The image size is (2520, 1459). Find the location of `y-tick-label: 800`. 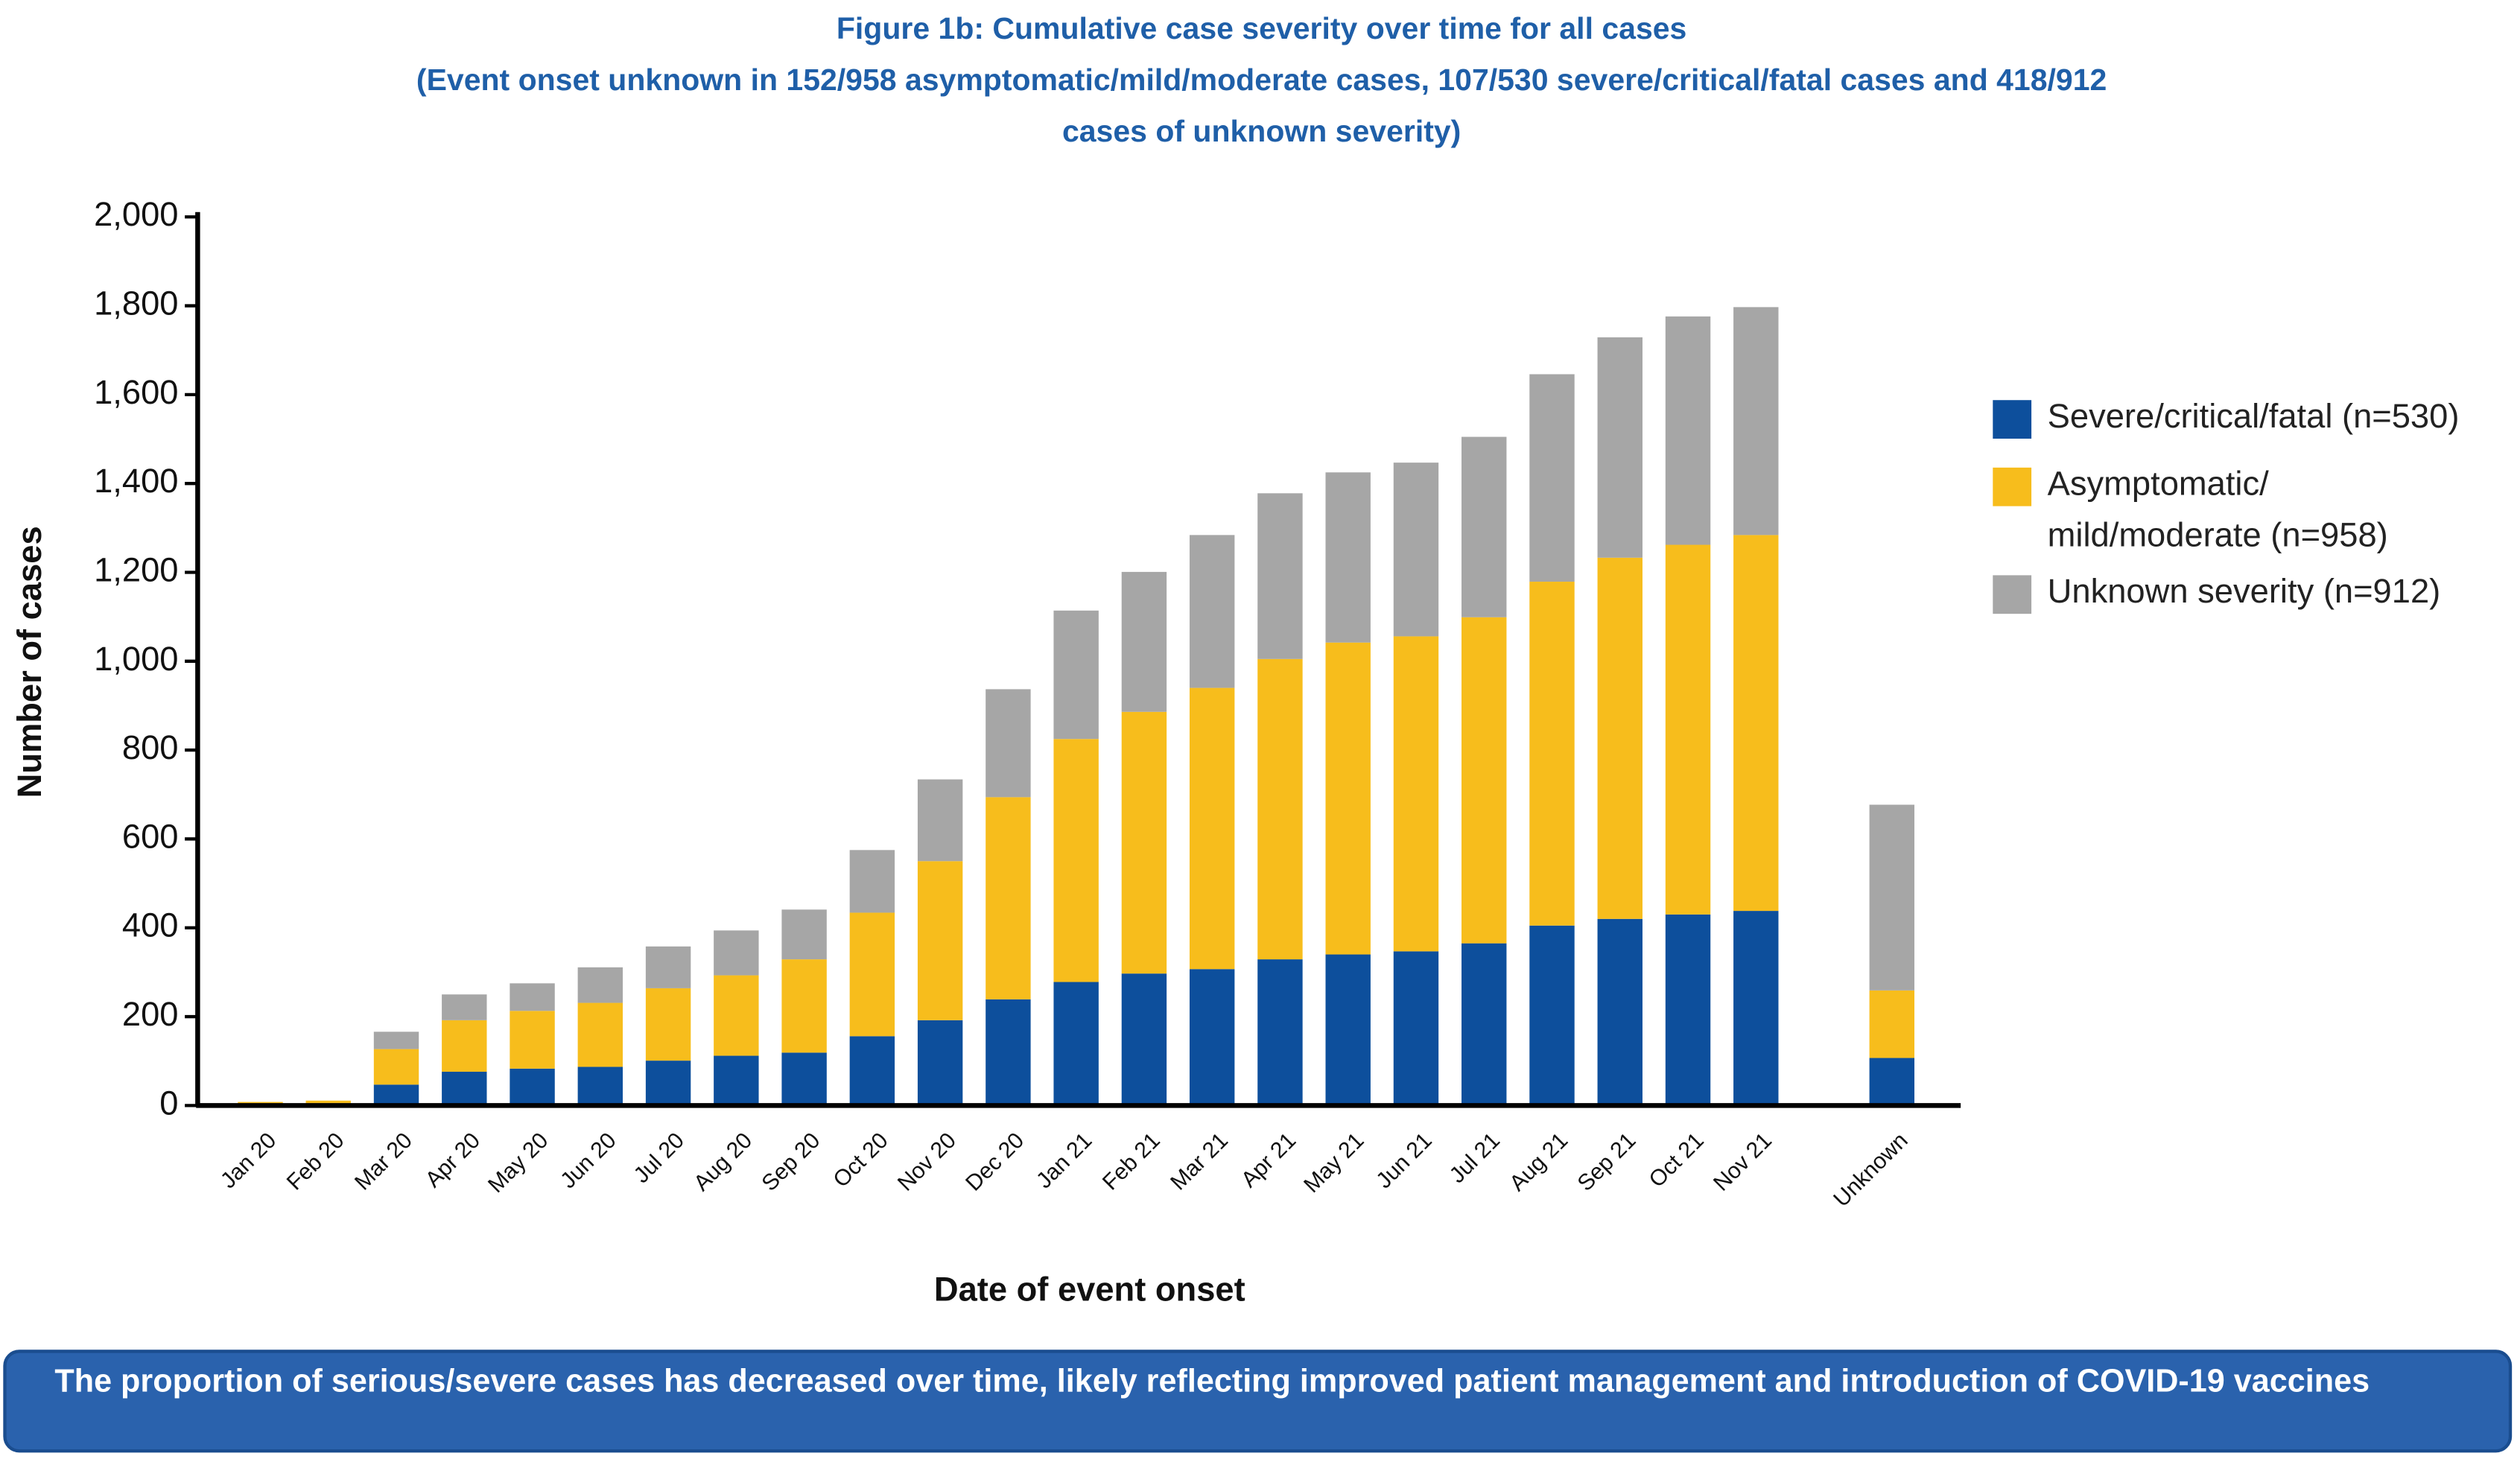

y-tick-label: 800 is located at coordinates (150, 747).